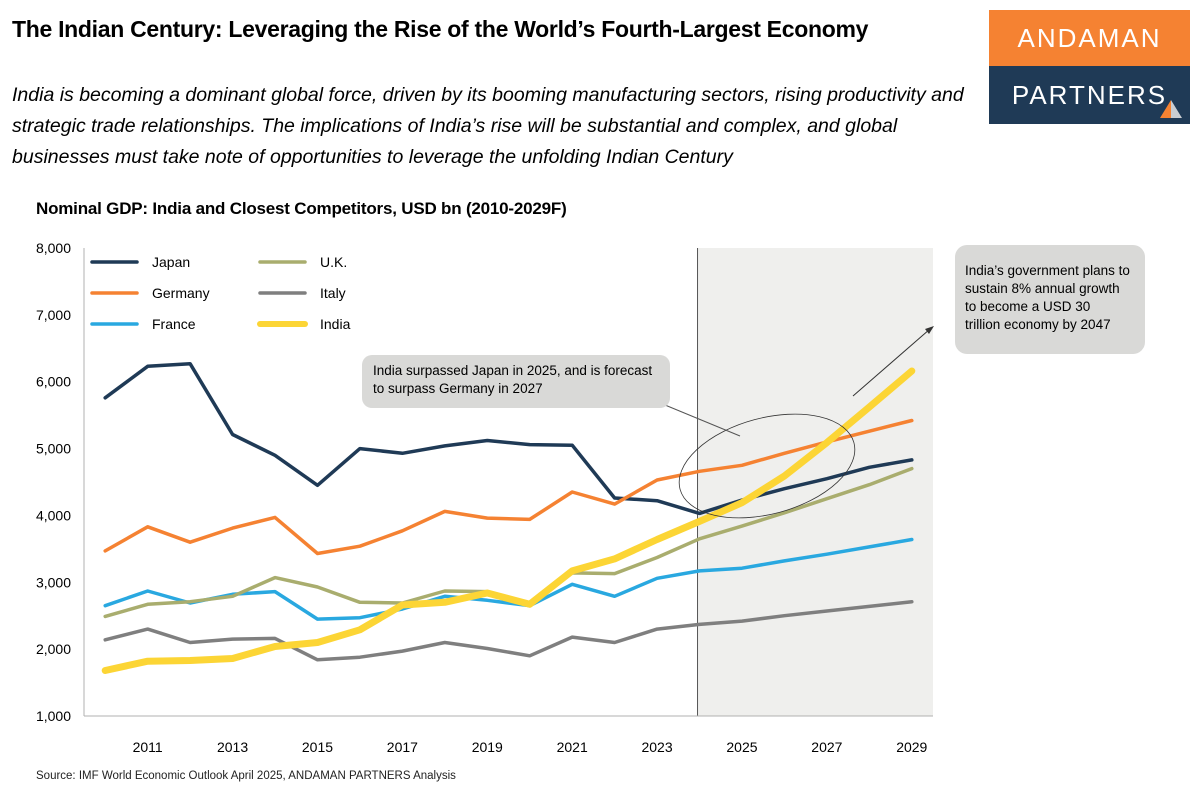  I want to click on logo-triangle-icon, so click(1171, 109).